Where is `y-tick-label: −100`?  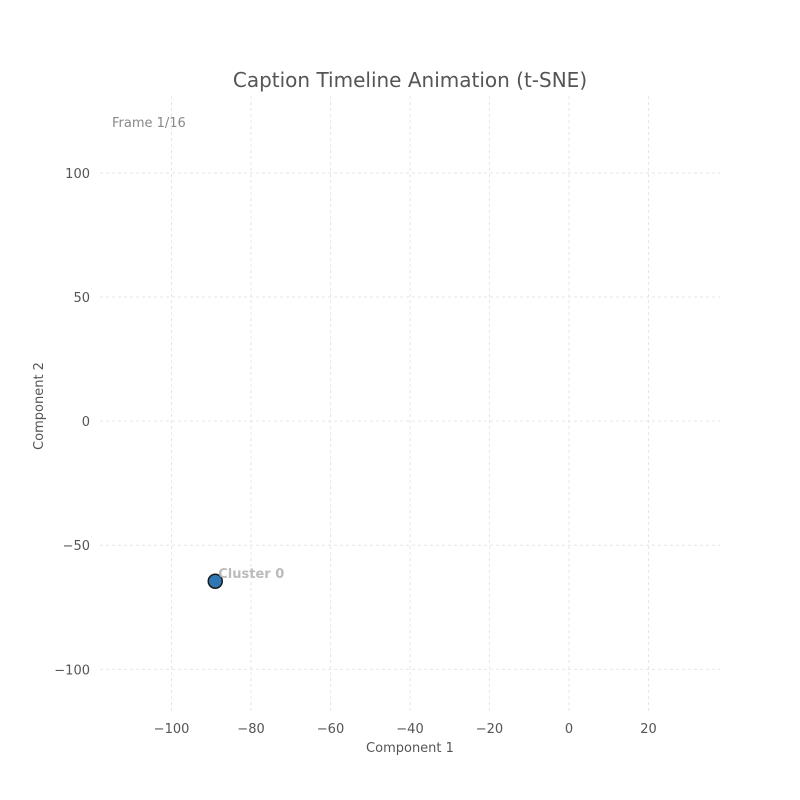 y-tick-label: −100 is located at coordinates (72, 670).